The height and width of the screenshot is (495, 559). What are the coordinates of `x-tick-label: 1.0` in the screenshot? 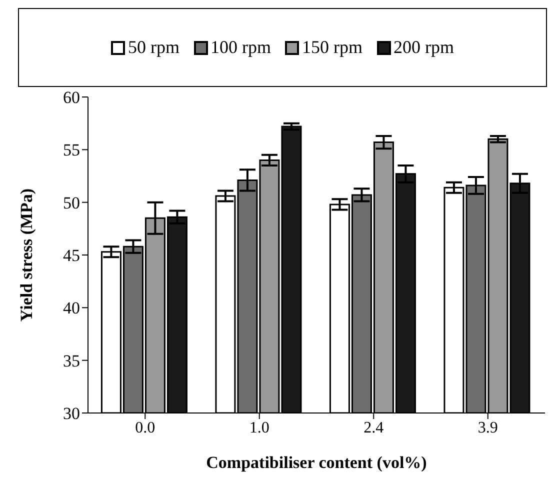 It's located at (259, 427).